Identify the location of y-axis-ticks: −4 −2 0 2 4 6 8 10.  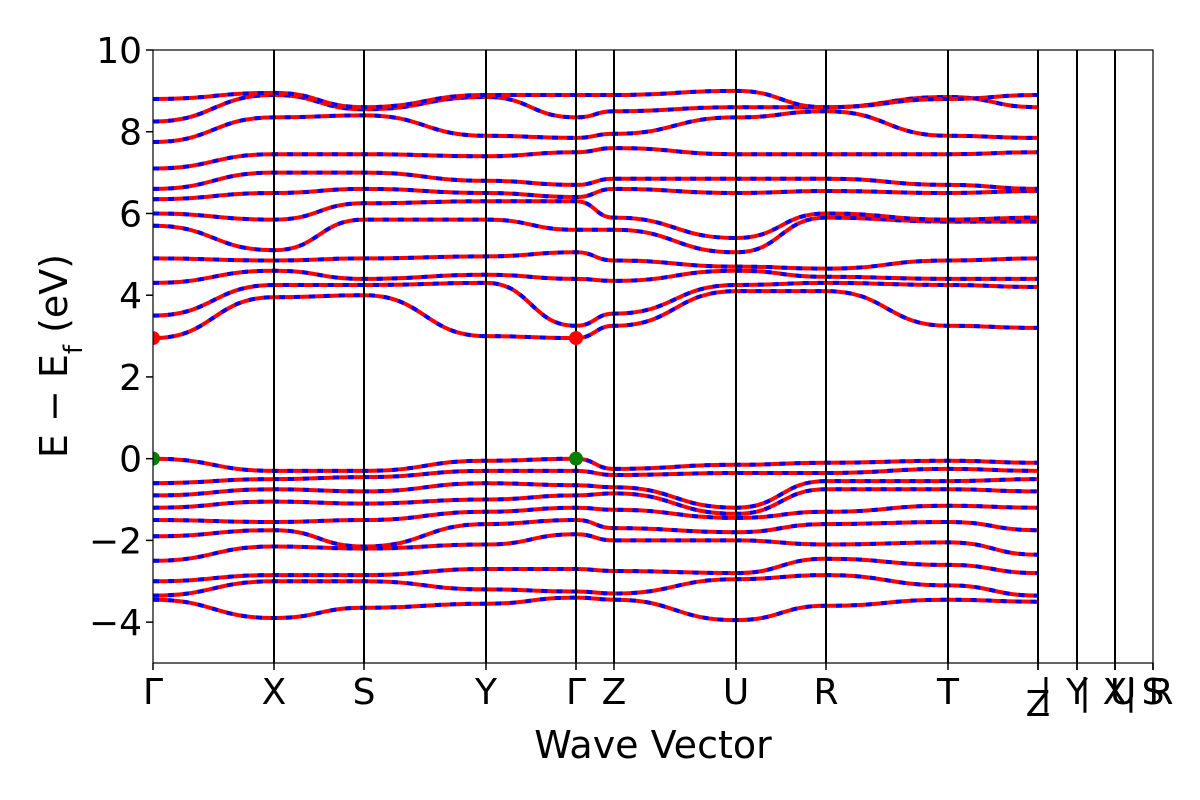
(121, 337).